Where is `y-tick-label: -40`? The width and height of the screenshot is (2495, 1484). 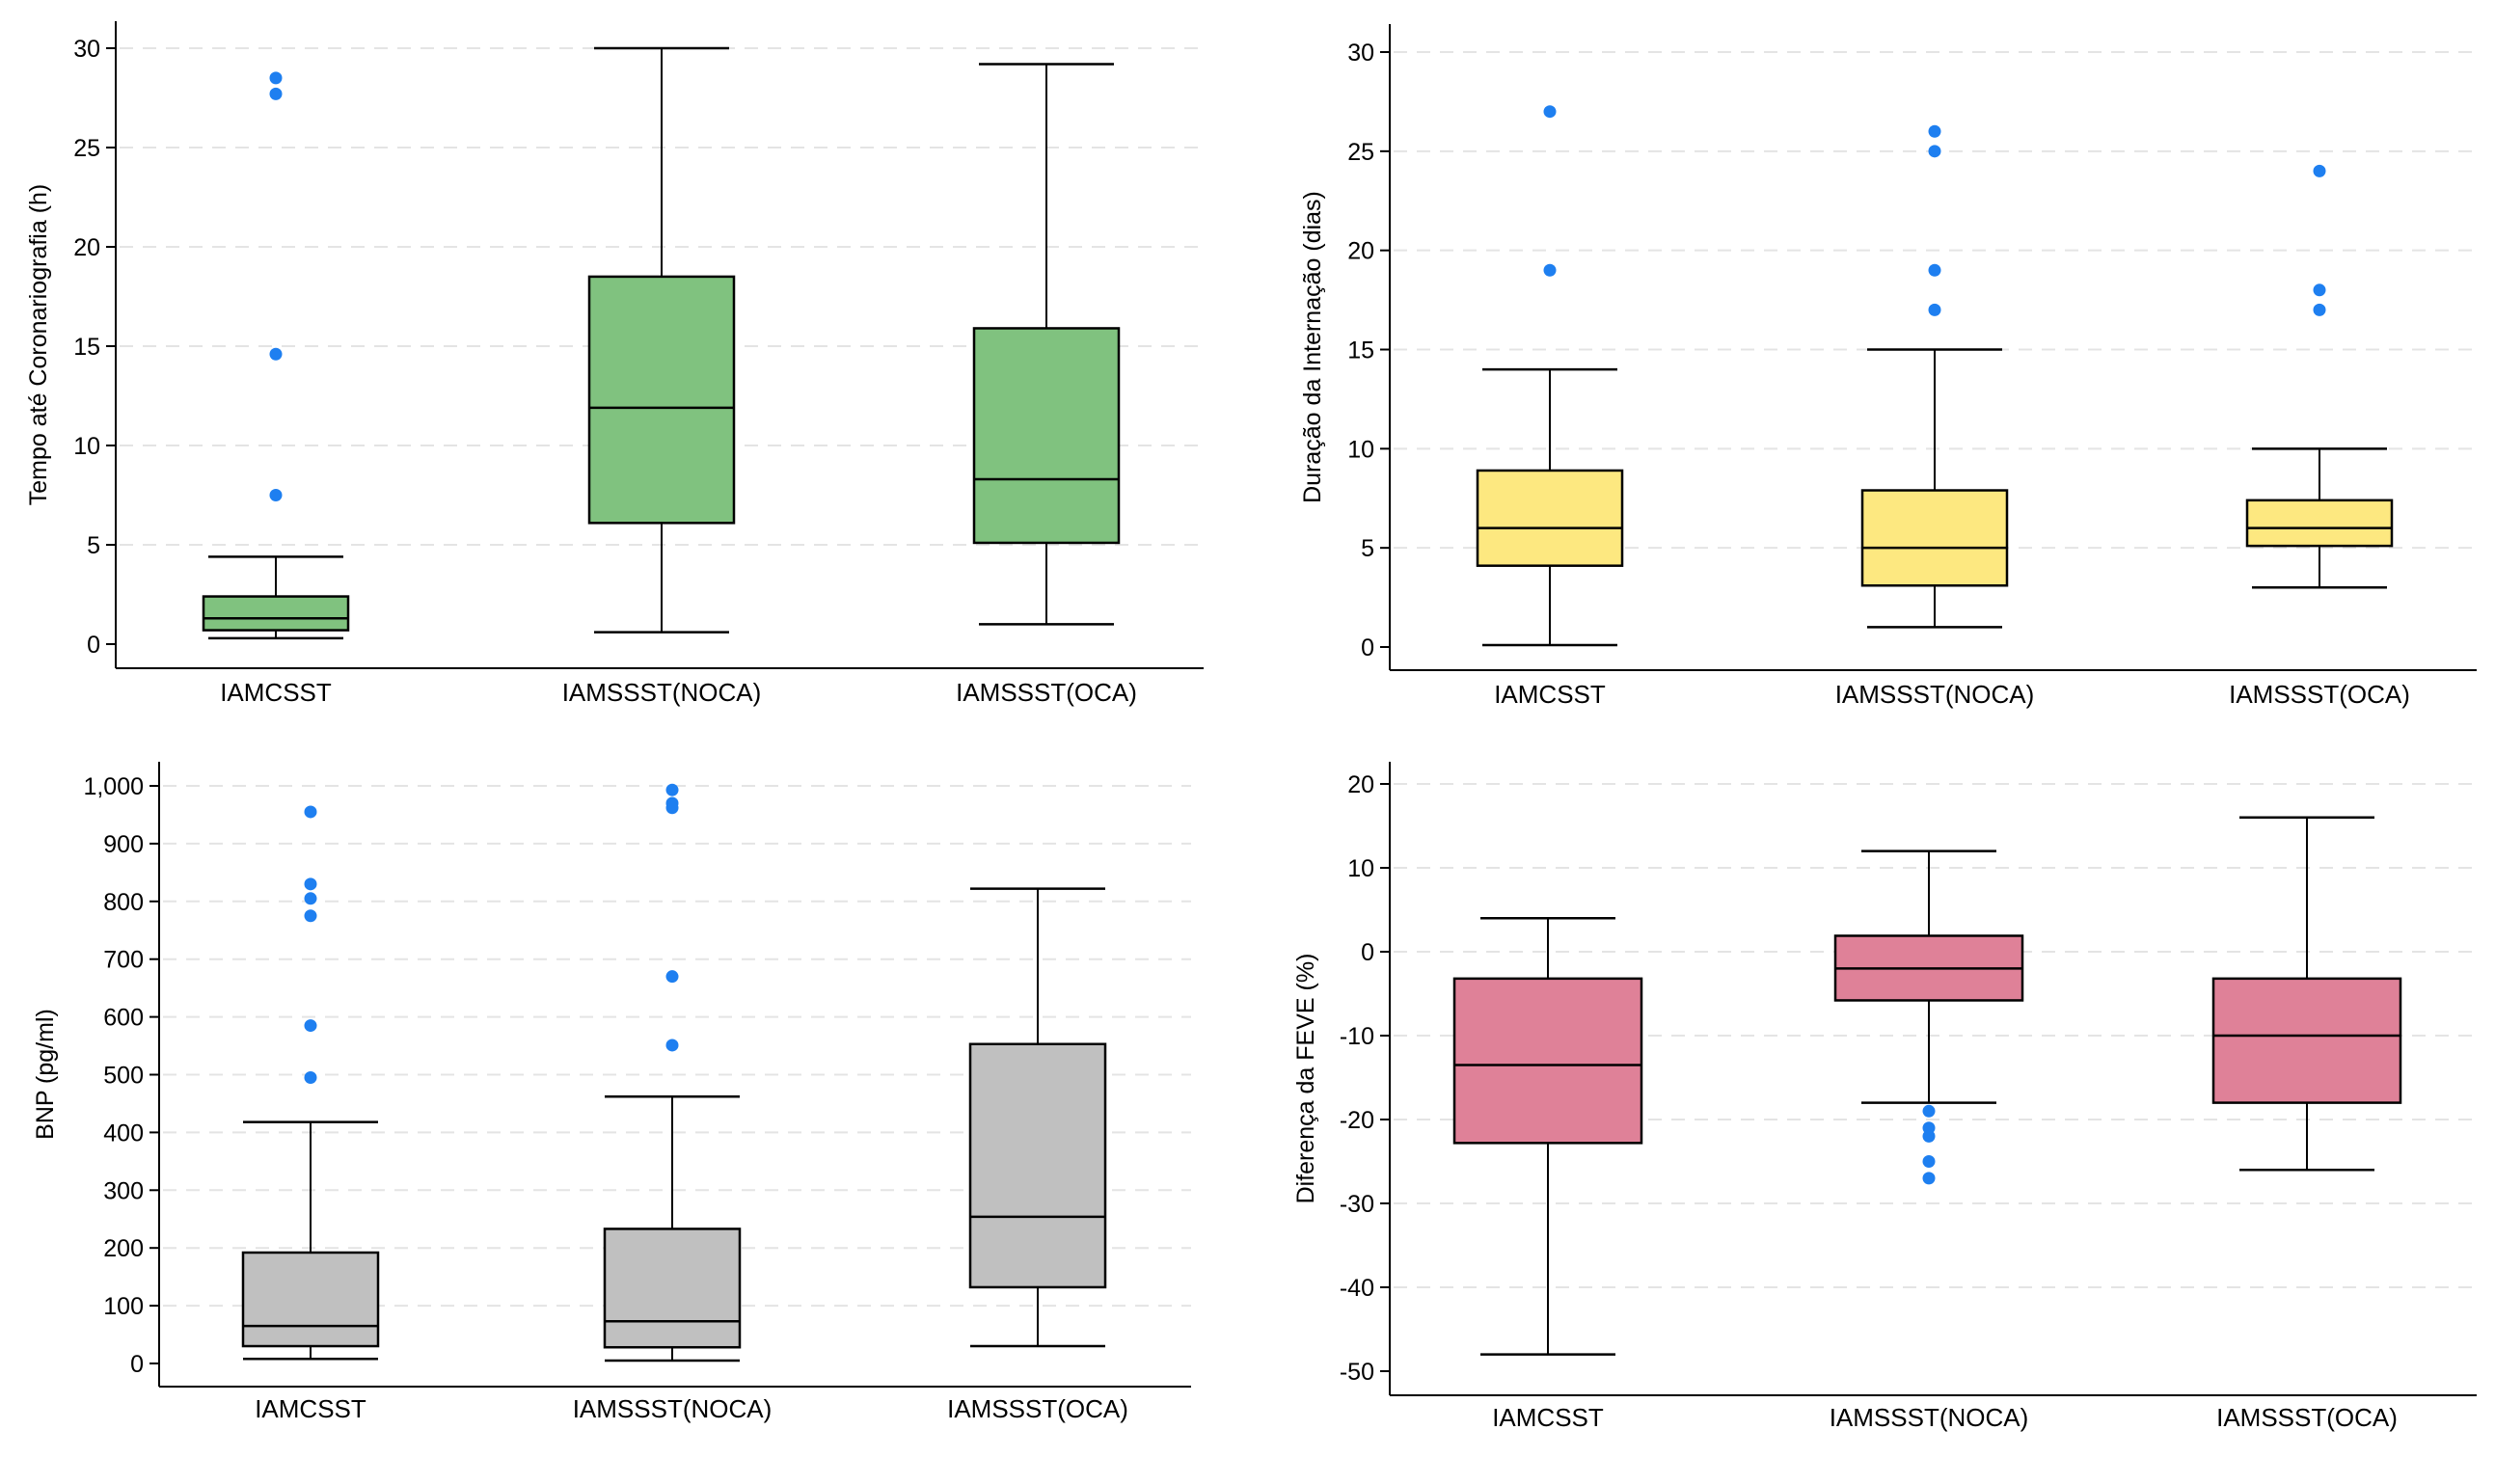 y-tick-label: -40 is located at coordinates (1357, 1288).